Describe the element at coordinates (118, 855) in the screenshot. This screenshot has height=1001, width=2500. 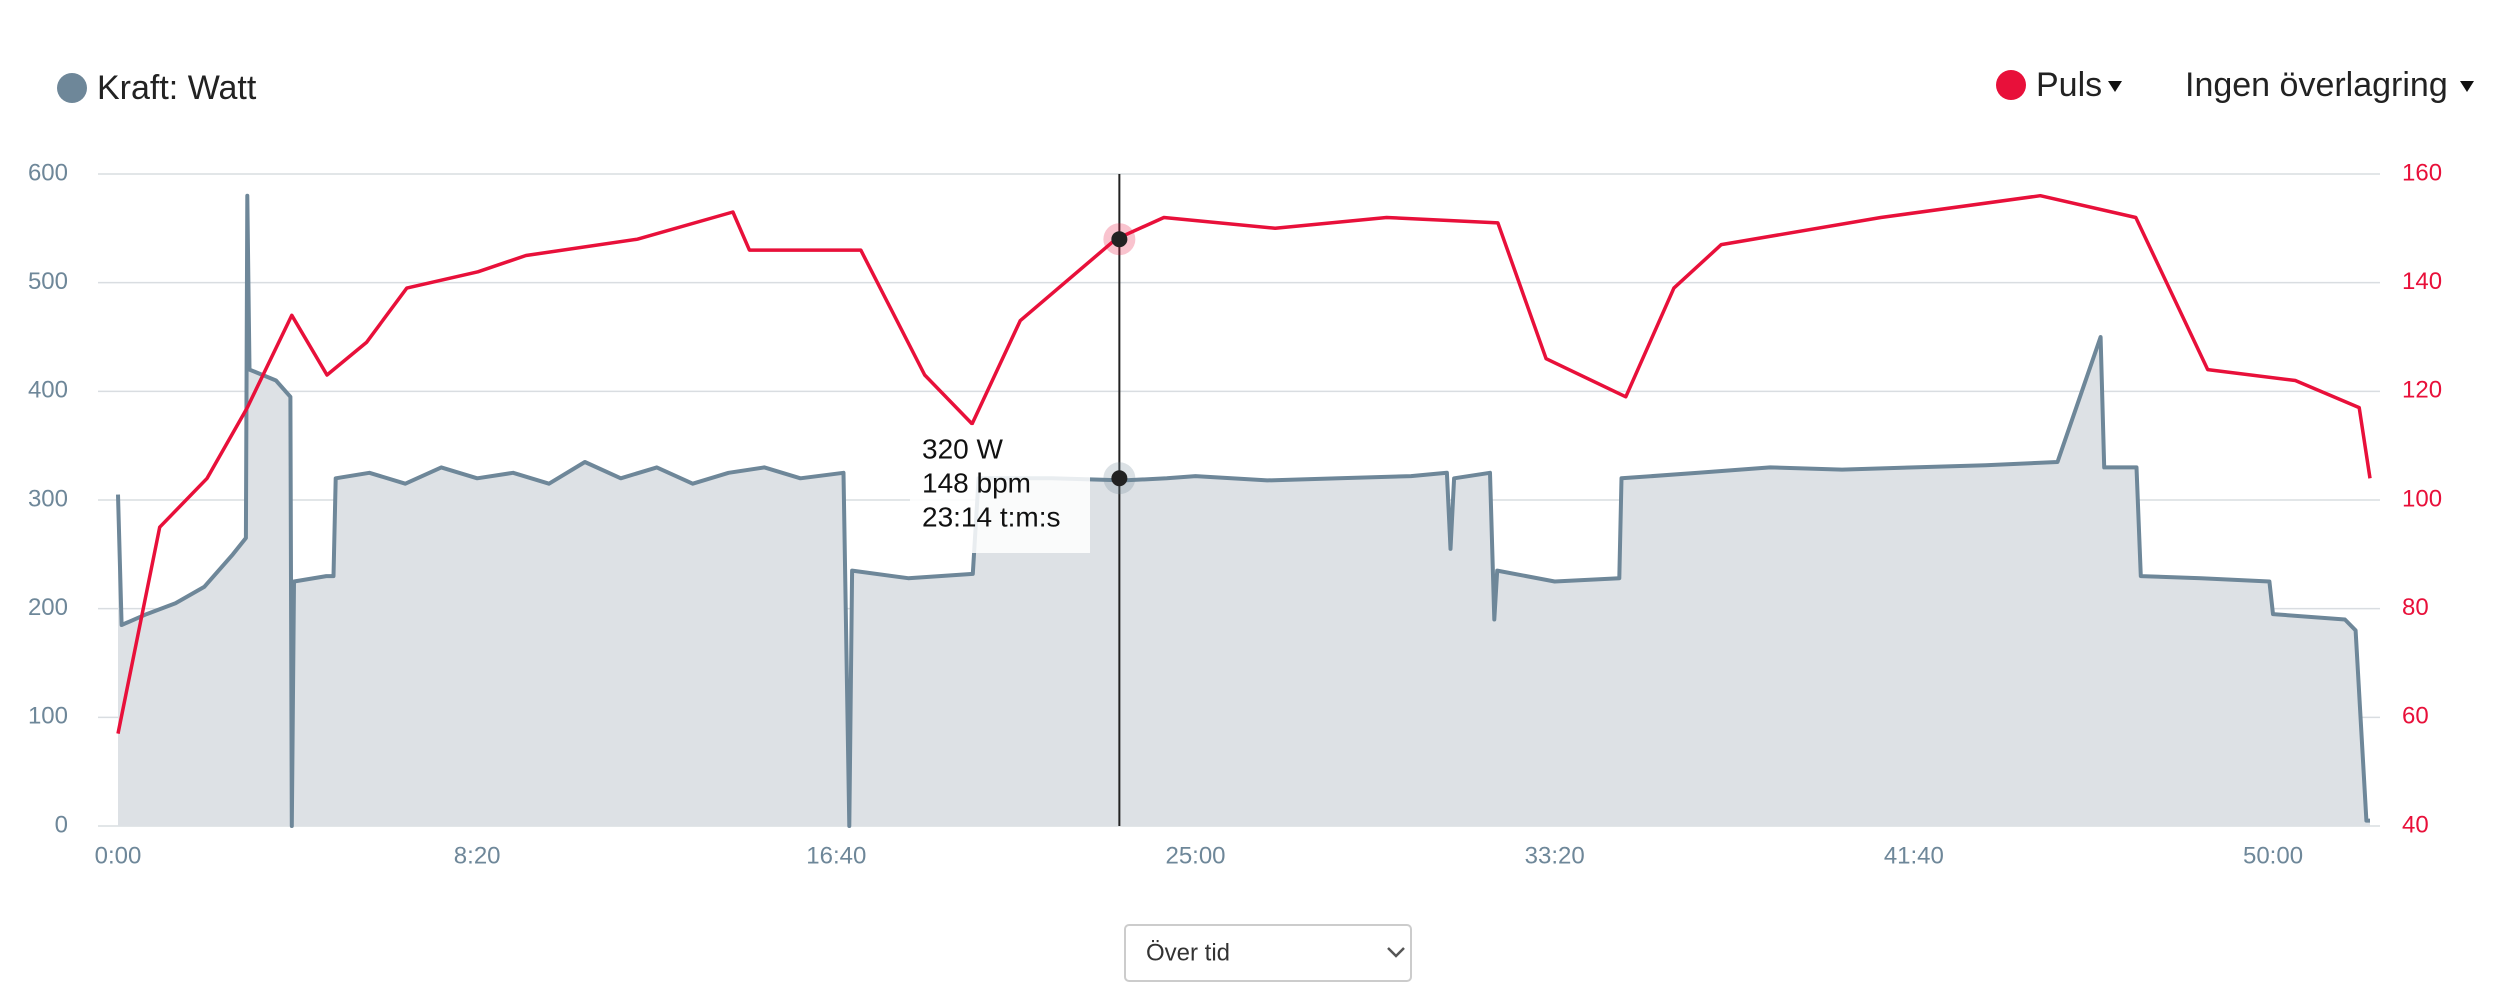
I see `x-tick-label: 0:00` at that location.